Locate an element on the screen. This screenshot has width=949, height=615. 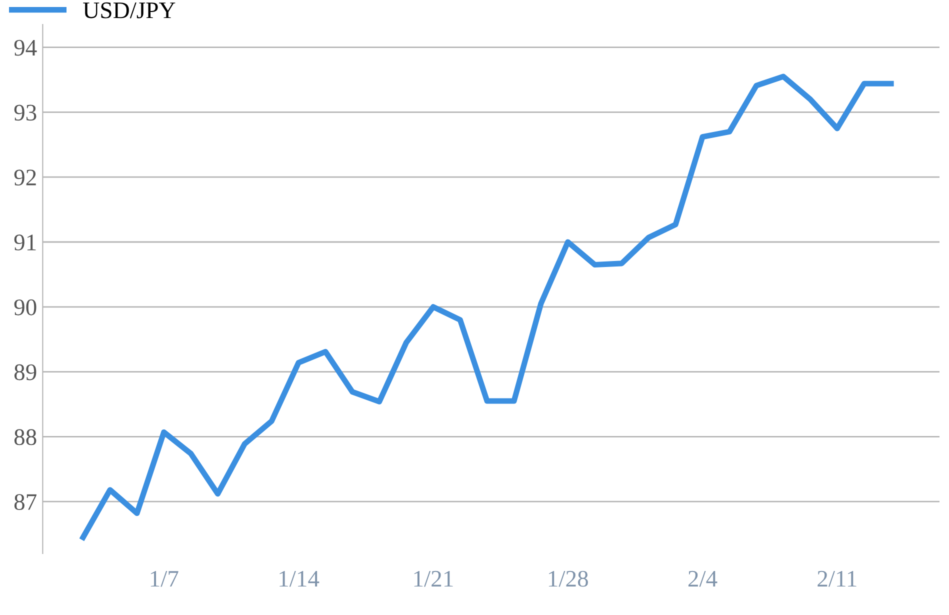
x-tick-label: 1/14 is located at coordinates (300, 578).